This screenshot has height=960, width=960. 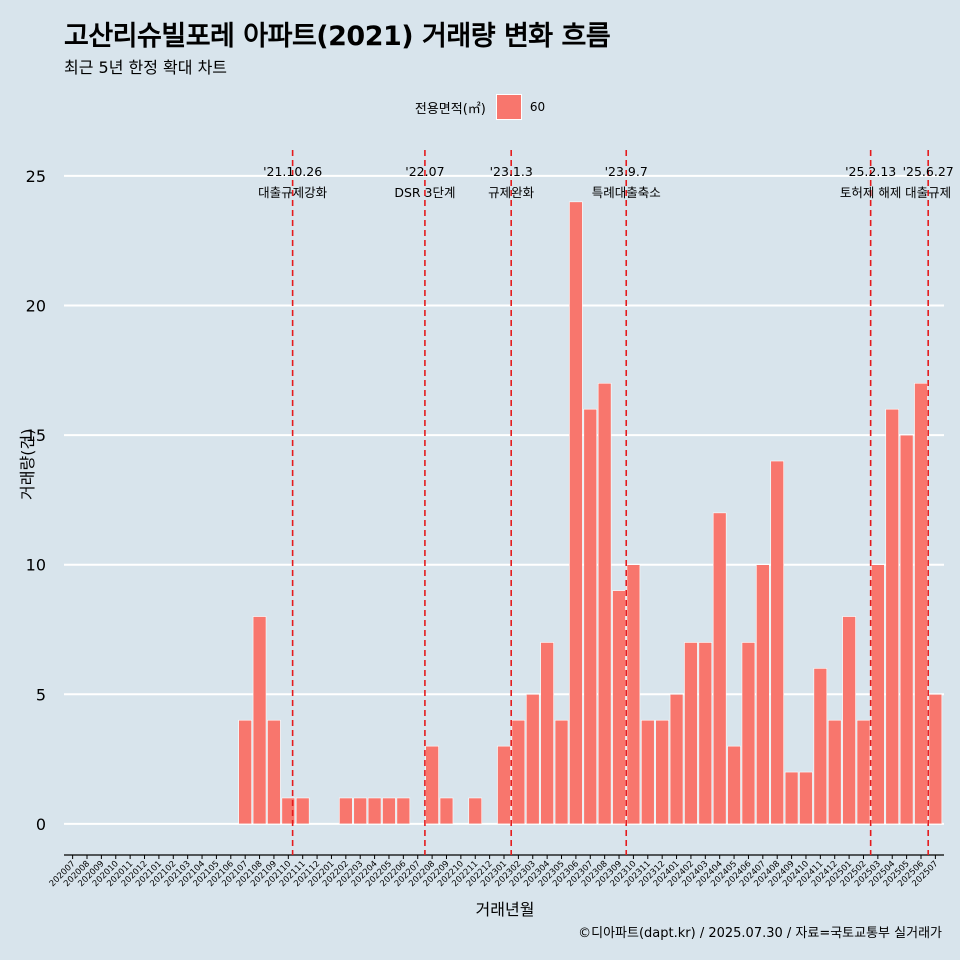 I want to click on y-tick-label: 0, so click(x=41, y=824).